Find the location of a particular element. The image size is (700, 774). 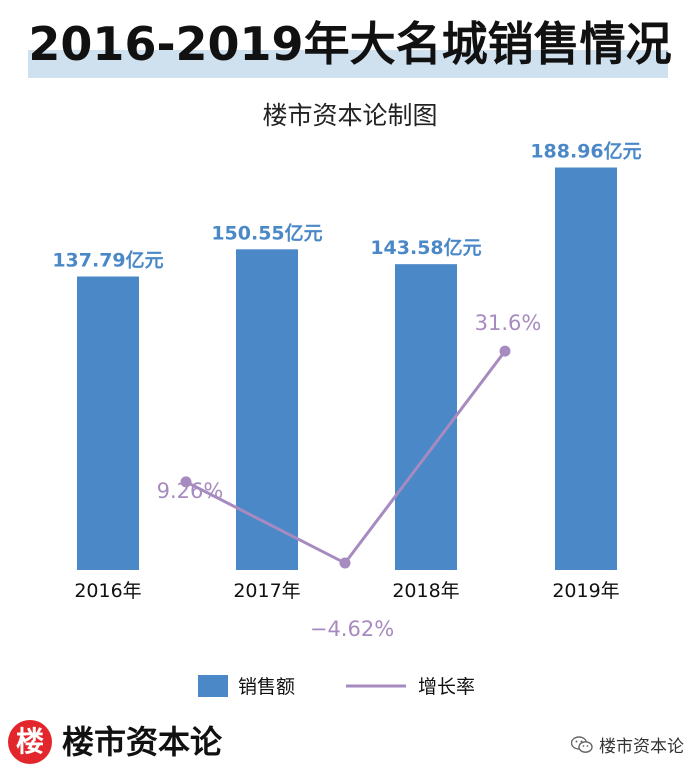

chart-subtitle: 楼市资本论制图 is located at coordinates (350, 115).